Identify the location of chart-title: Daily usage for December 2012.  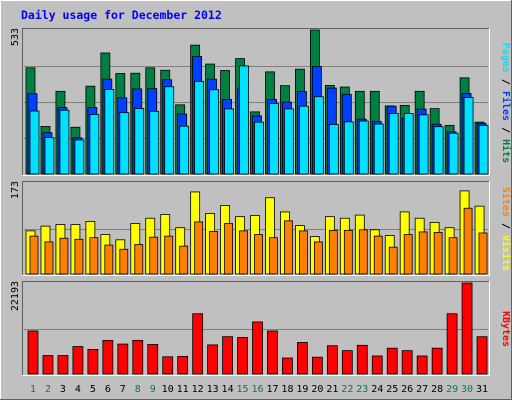
(121, 15).